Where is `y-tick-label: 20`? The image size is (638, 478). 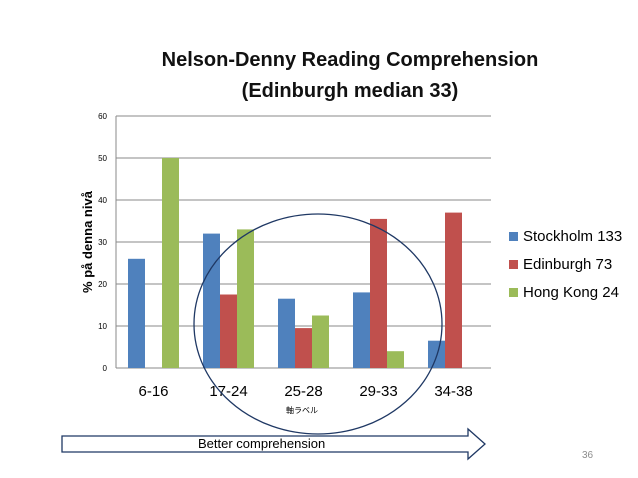
y-tick-label: 20 is located at coordinates (102, 284).